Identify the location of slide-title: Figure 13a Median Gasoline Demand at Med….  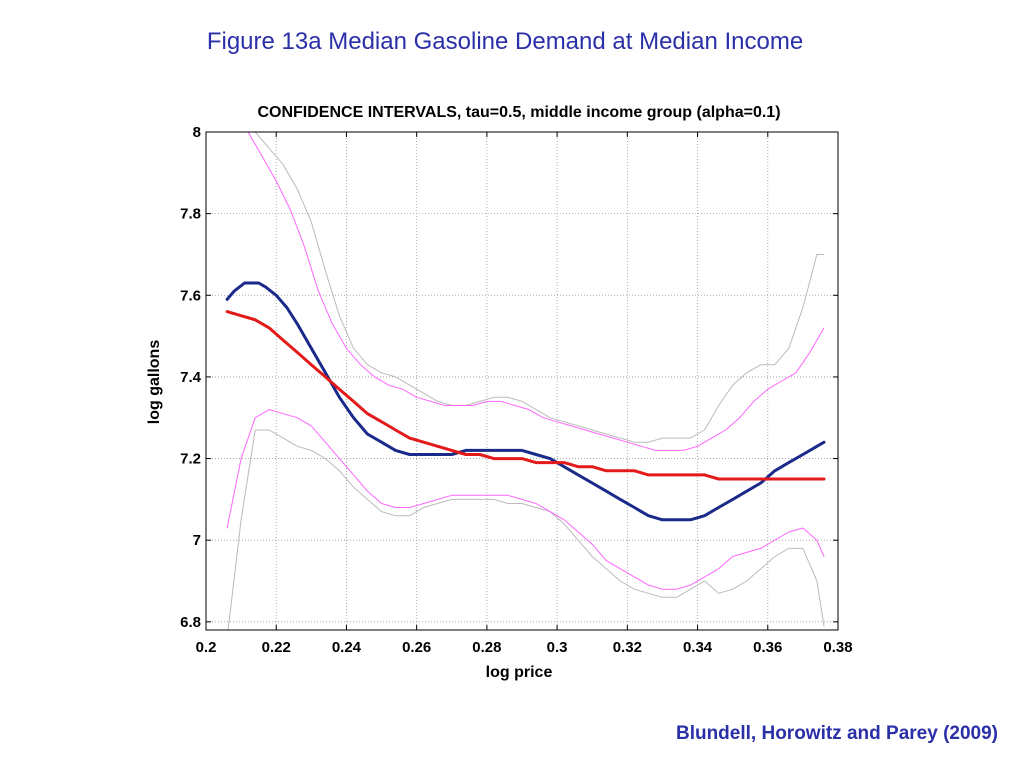
(505, 41).